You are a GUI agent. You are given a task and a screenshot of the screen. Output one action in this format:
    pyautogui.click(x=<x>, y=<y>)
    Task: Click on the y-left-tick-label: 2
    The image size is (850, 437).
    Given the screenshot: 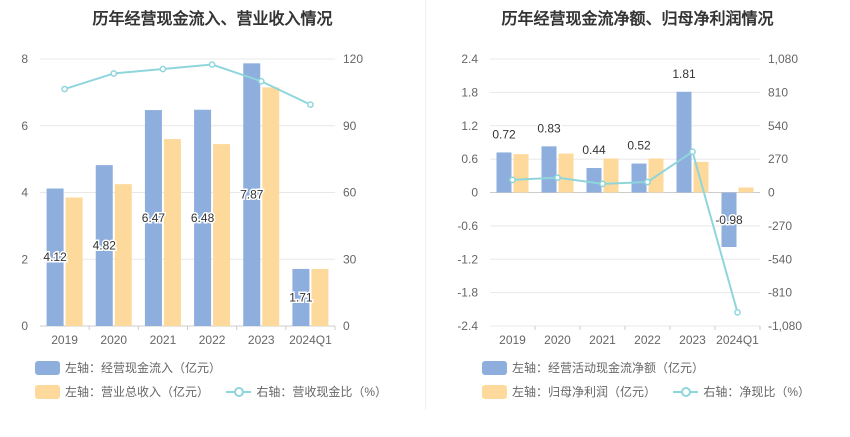 What is the action you would take?
    pyautogui.click(x=24, y=259)
    